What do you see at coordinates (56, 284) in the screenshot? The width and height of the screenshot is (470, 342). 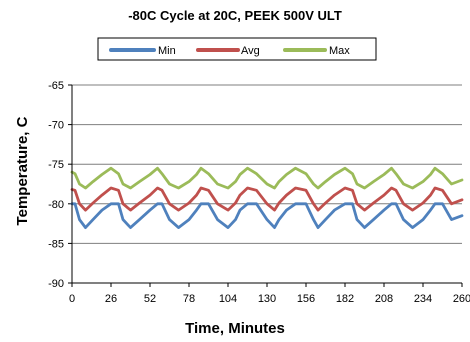 I see `y-tick-label: -90` at bounding box center [56, 284].